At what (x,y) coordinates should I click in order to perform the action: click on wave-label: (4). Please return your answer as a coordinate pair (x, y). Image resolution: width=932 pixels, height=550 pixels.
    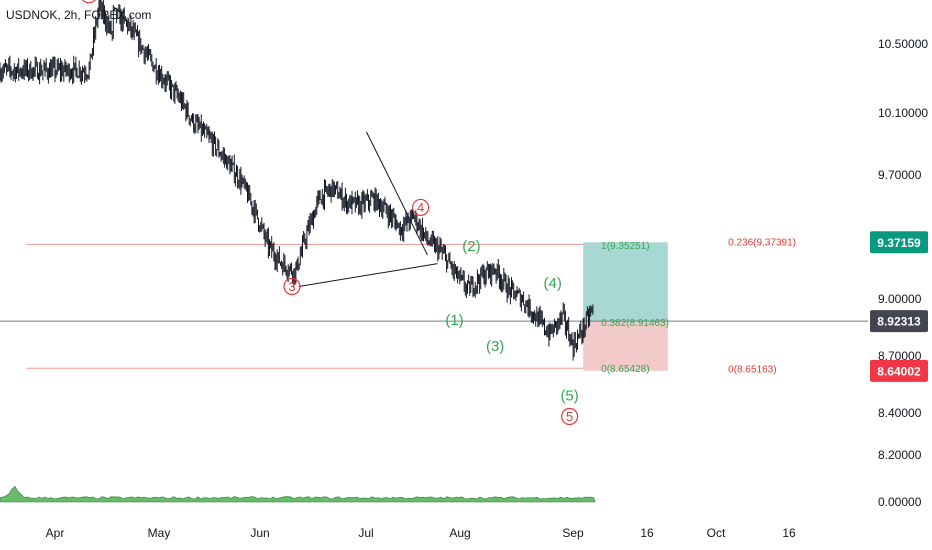
    Looking at the image, I should click on (553, 283).